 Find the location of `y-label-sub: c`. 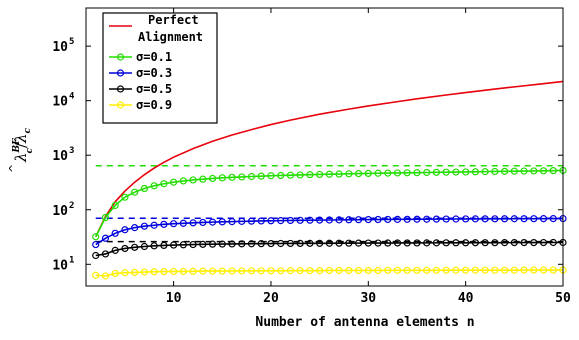

y-label-sub: c is located at coordinates (30, 151).